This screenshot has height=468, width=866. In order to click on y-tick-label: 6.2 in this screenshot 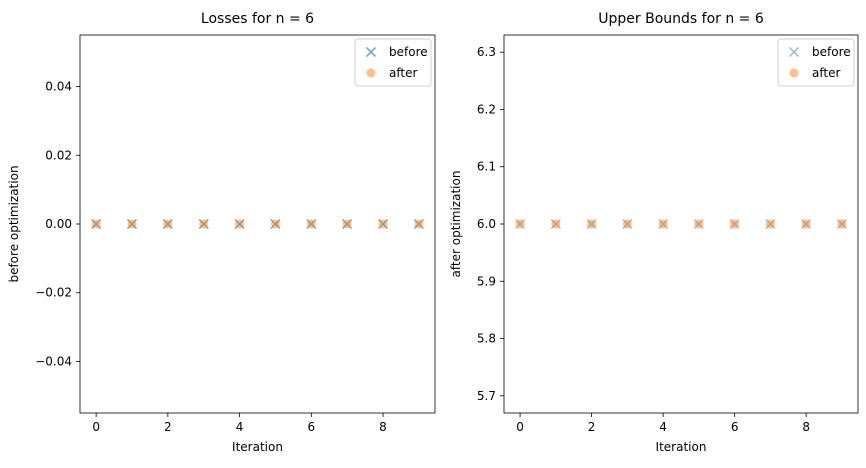, I will do `click(486, 109)`.